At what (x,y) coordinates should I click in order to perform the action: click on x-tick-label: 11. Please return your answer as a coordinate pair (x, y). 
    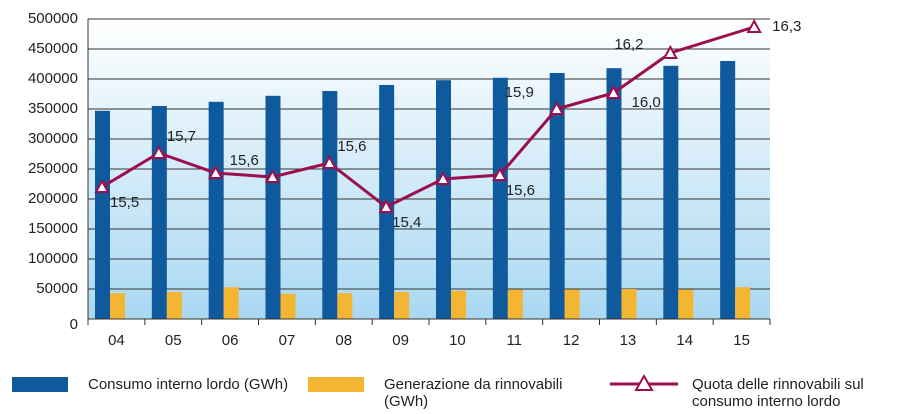
    Looking at the image, I should click on (514, 340).